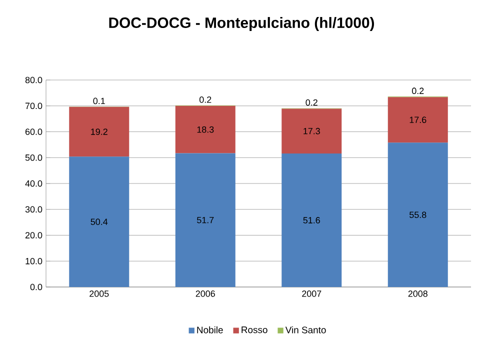  I want to click on data-label: 51.6, so click(311, 220).